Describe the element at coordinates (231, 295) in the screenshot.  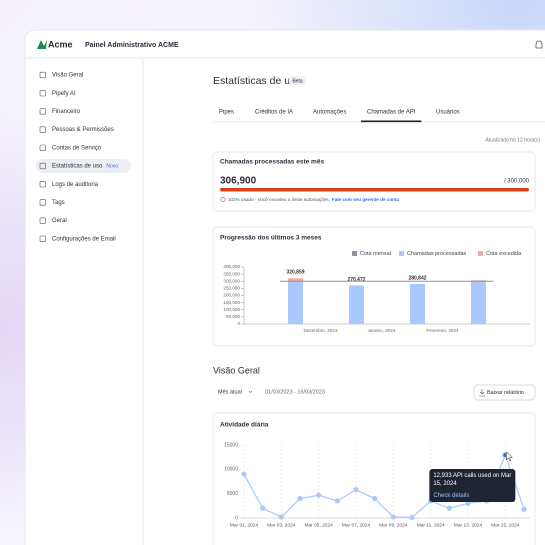
I see `y-tick-label: 200,000` at that location.